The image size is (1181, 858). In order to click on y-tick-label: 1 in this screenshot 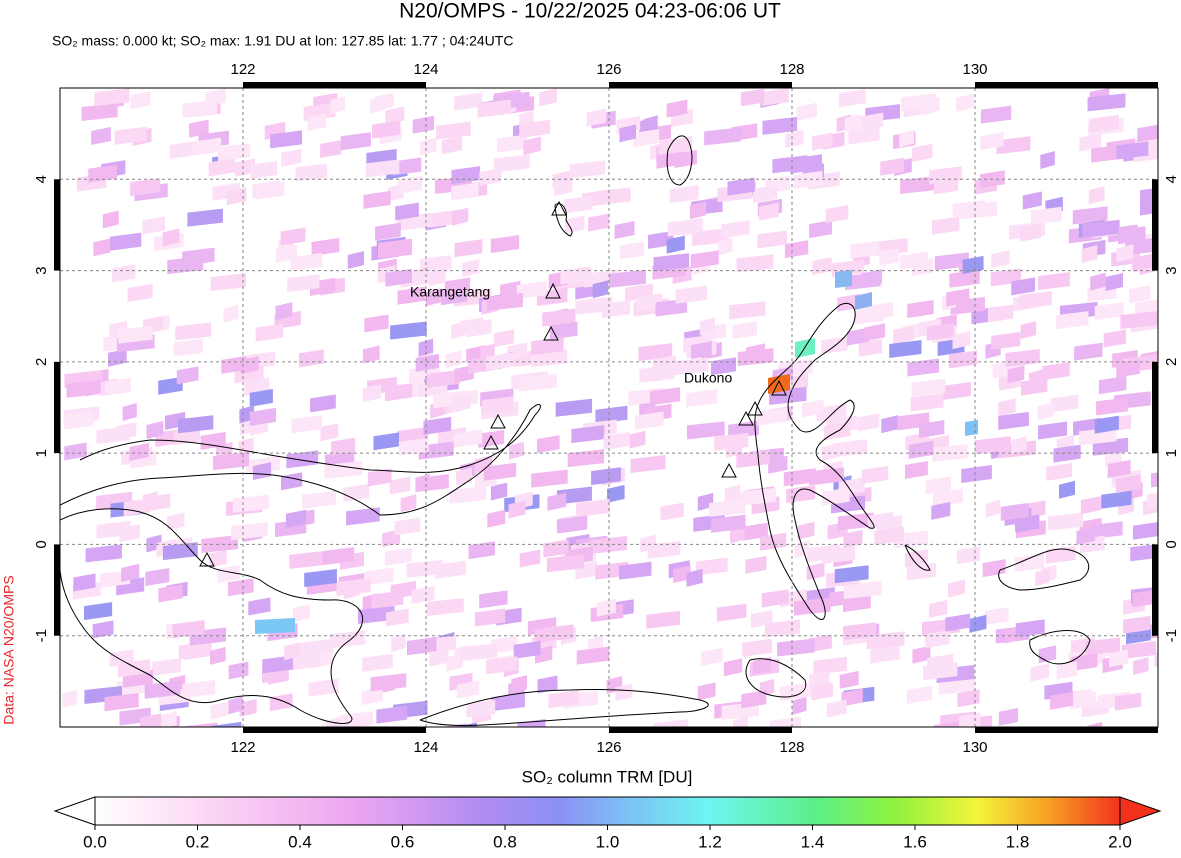, I will do `click(41, 453)`.